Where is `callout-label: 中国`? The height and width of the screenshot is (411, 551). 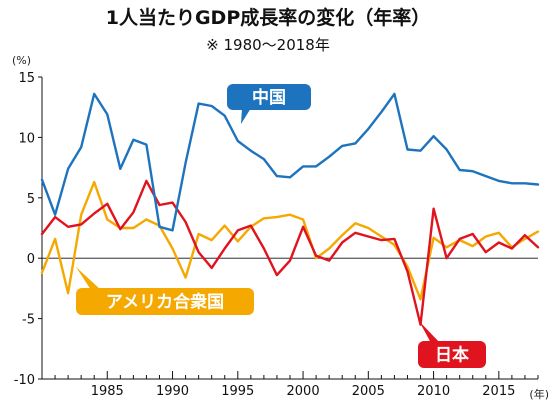 callout-label: 中国 is located at coordinates (269, 97).